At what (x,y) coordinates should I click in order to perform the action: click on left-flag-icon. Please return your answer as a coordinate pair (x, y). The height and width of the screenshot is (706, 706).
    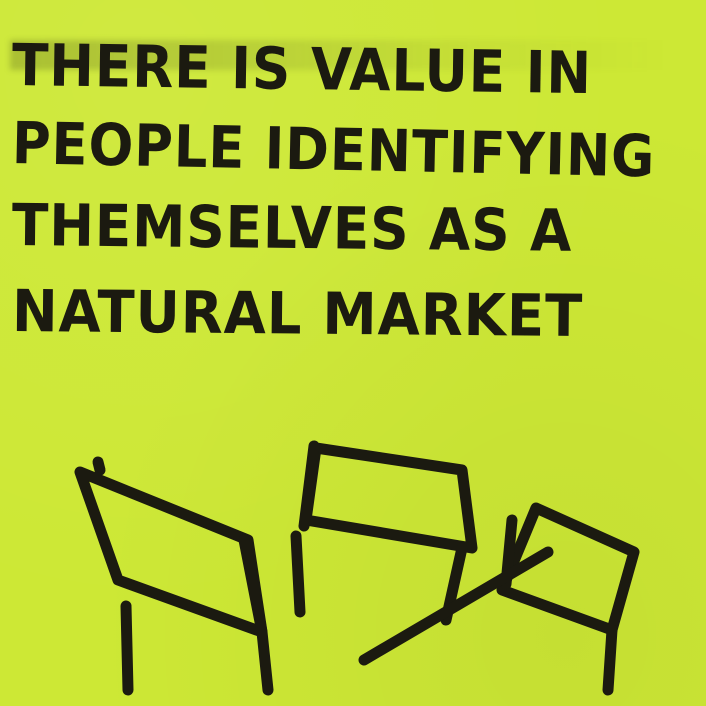
    Looking at the image, I should click on (174, 576).